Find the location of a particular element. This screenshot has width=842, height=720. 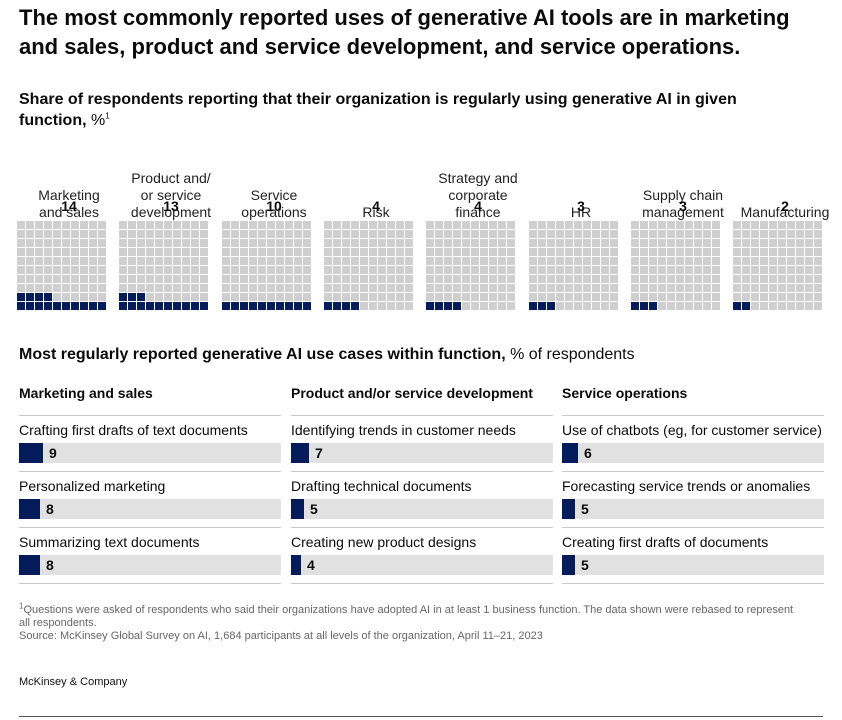

waffle-category-label-line: Service is located at coordinates (274, 195).